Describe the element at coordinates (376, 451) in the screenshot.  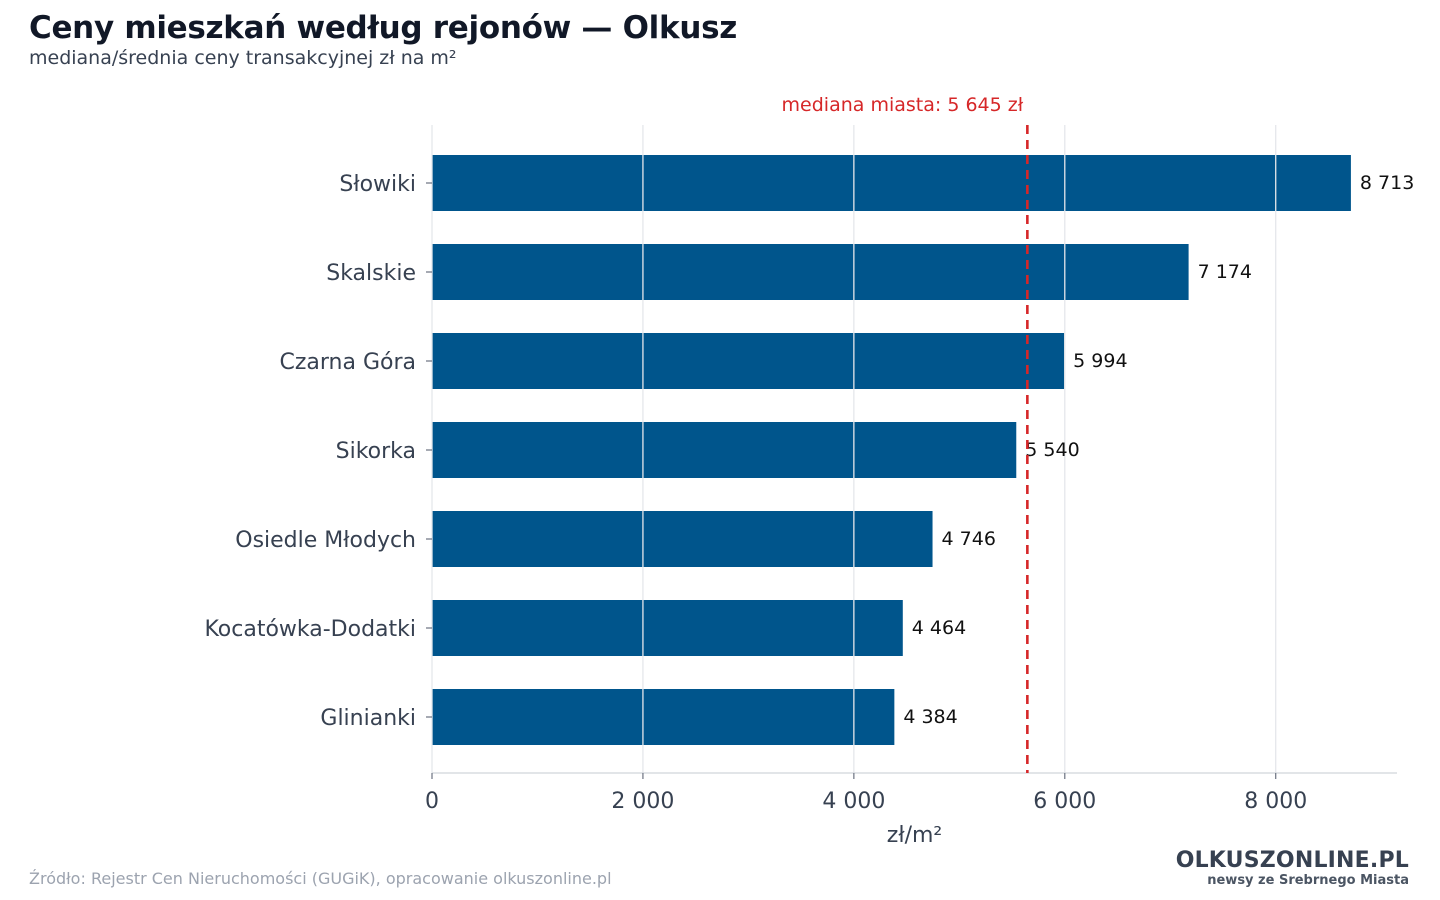
I see `category-label-4: Sikorka` at that location.